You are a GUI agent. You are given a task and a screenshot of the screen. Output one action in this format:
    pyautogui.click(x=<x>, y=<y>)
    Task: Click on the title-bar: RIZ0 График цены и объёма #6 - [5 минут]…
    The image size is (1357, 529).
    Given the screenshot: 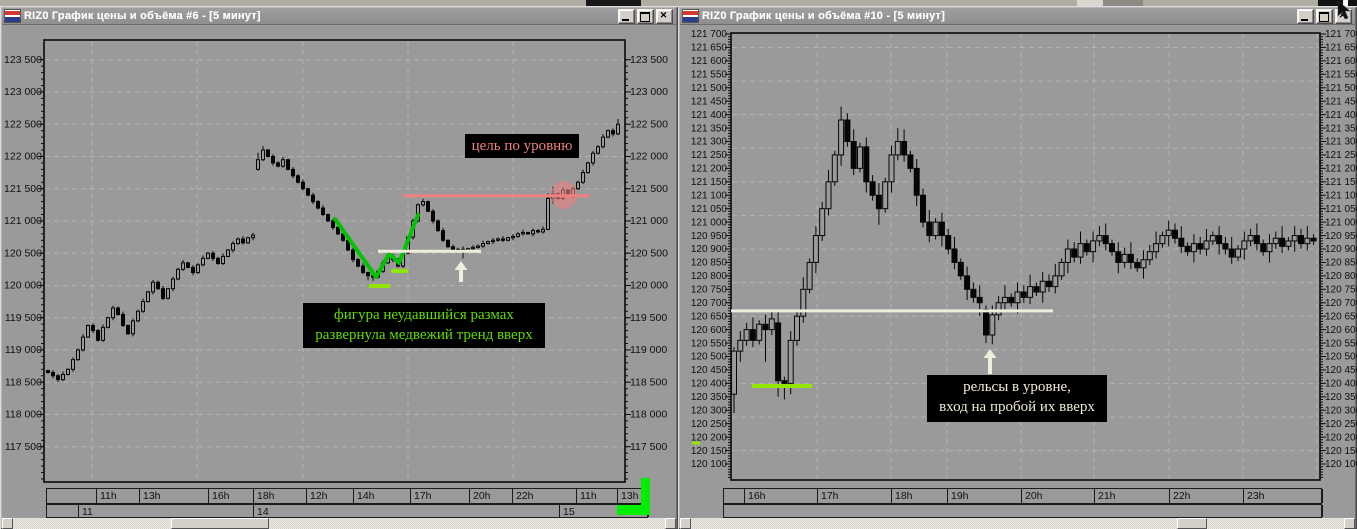 What is the action you would take?
    pyautogui.click(x=339, y=16)
    